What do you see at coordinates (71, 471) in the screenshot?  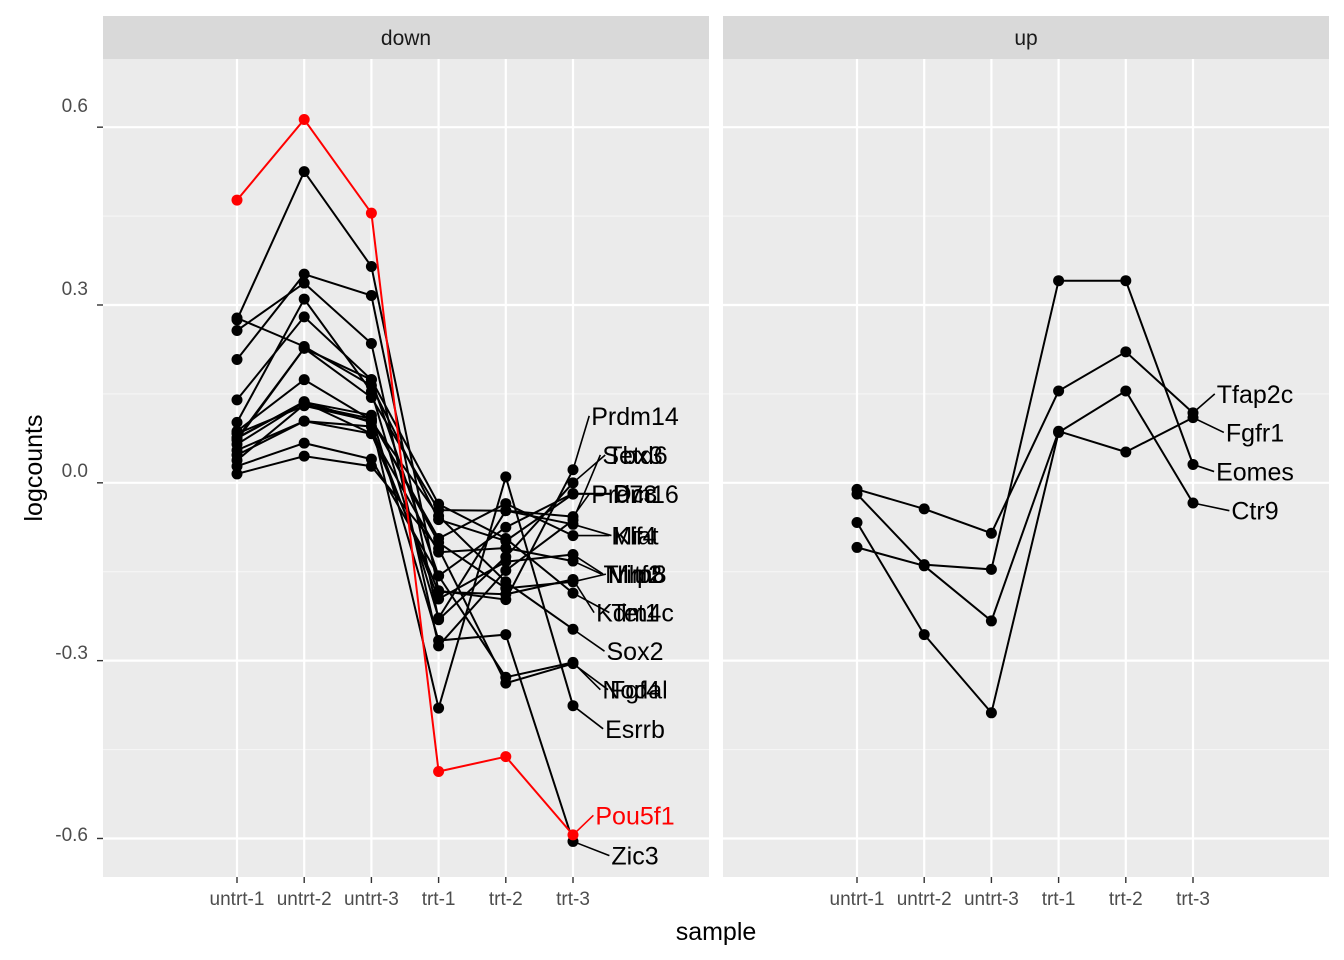 I see `y-axis: 0.6 0.3 0.0 -0.3 -0.6` at bounding box center [71, 471].